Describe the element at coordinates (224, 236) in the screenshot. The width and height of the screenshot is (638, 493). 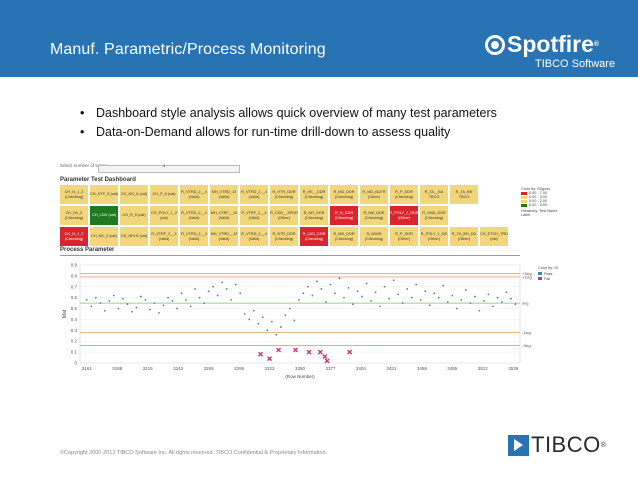
I see `parameter-tile: MH_VTRD__12 (Valid)` at that location.